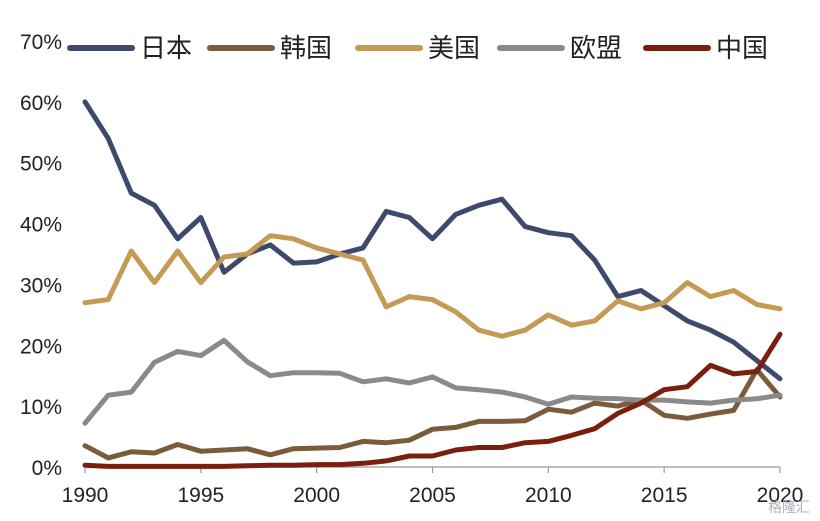 Image resolution: width=820 pixels, height=521 pixels. Describe the element at coordinates (306, 48) in the screenshot. I see `legend-label-1: 韩国` at that location.